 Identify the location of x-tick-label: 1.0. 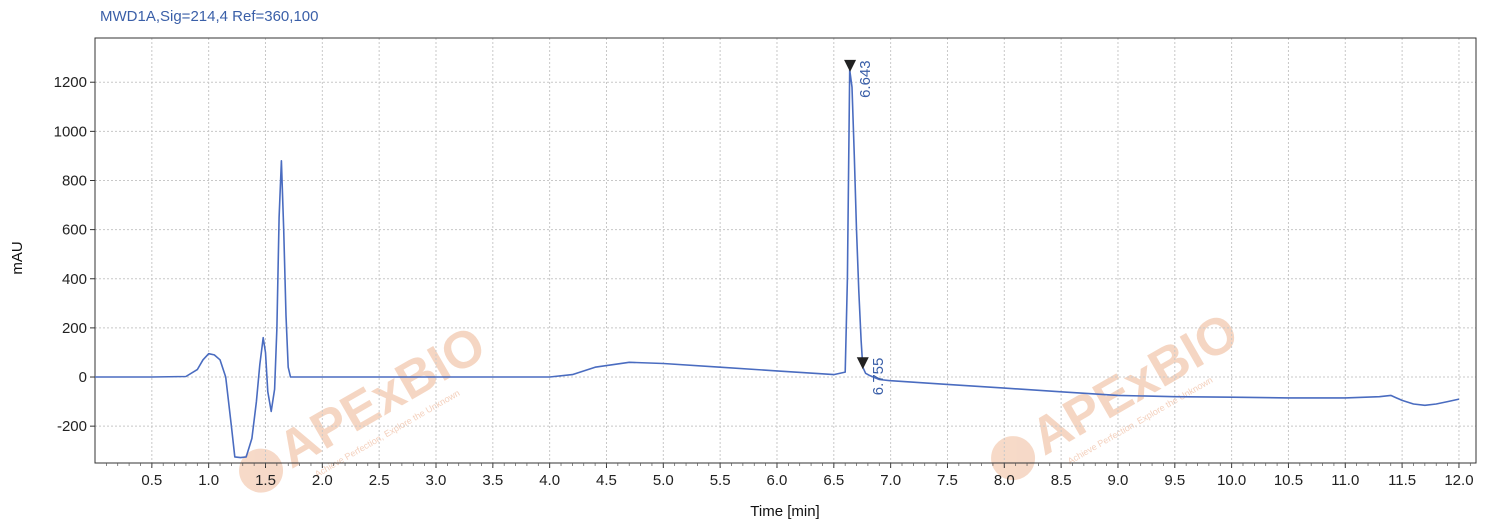
(208, 480).